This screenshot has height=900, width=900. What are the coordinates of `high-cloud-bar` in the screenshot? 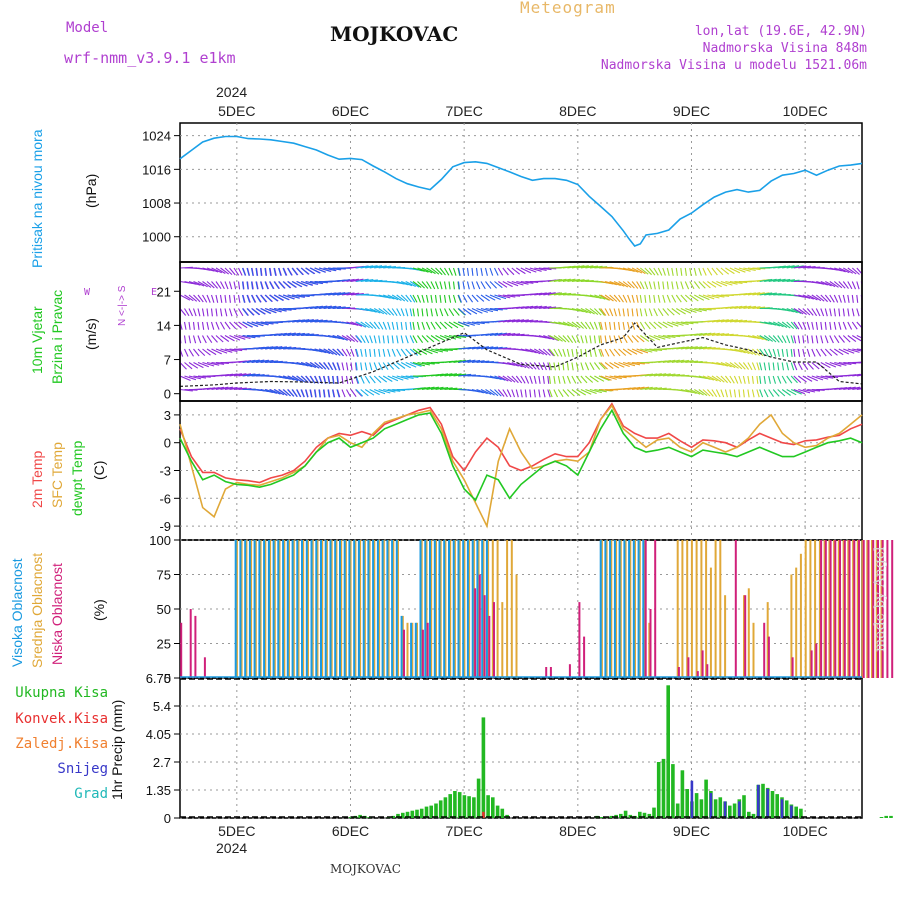 It's located at (330, 609).